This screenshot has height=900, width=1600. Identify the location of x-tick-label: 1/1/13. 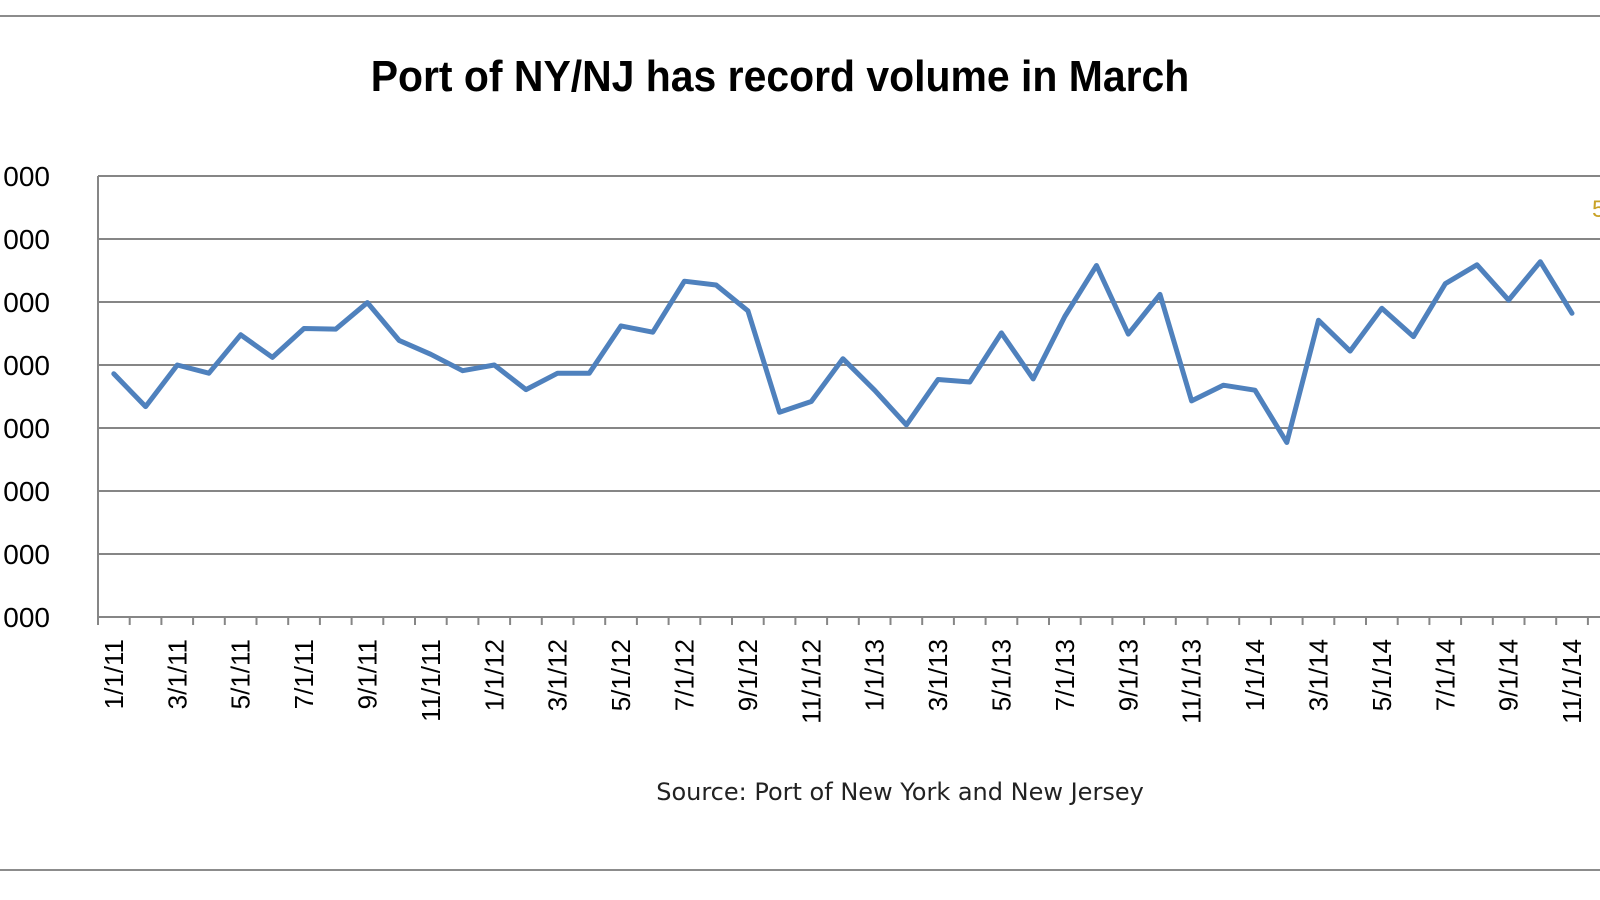
(875, 675).